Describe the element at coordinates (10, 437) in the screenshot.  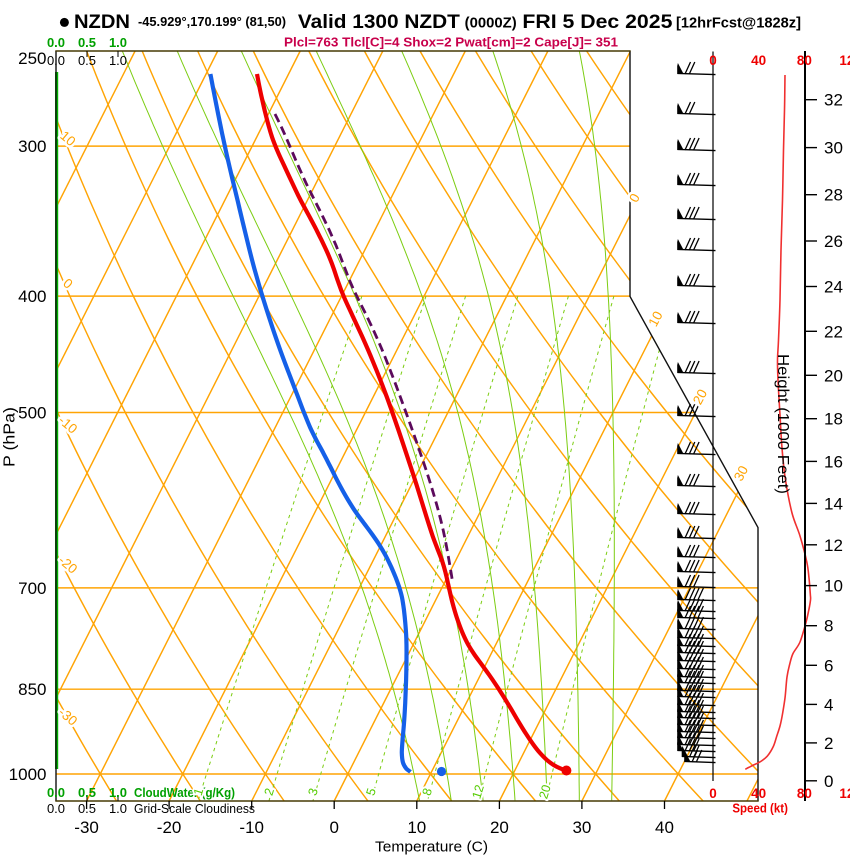
I see `svg-text: P (hPa)` at that location.